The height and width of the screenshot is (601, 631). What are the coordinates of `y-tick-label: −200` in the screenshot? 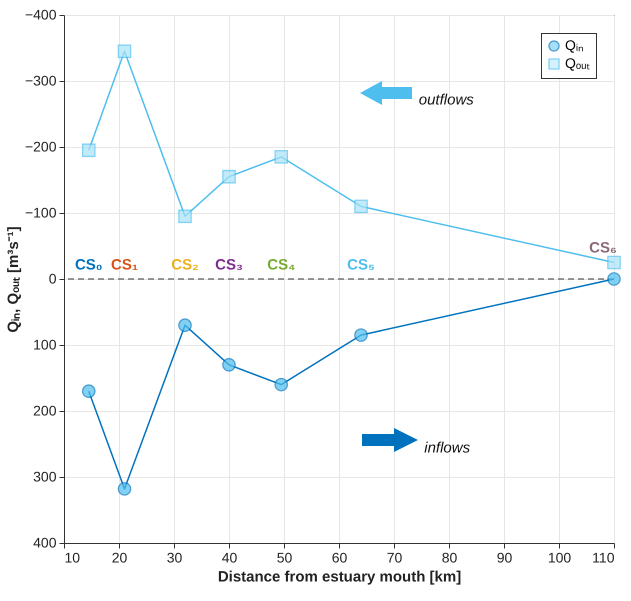 It's located at (40, 146).